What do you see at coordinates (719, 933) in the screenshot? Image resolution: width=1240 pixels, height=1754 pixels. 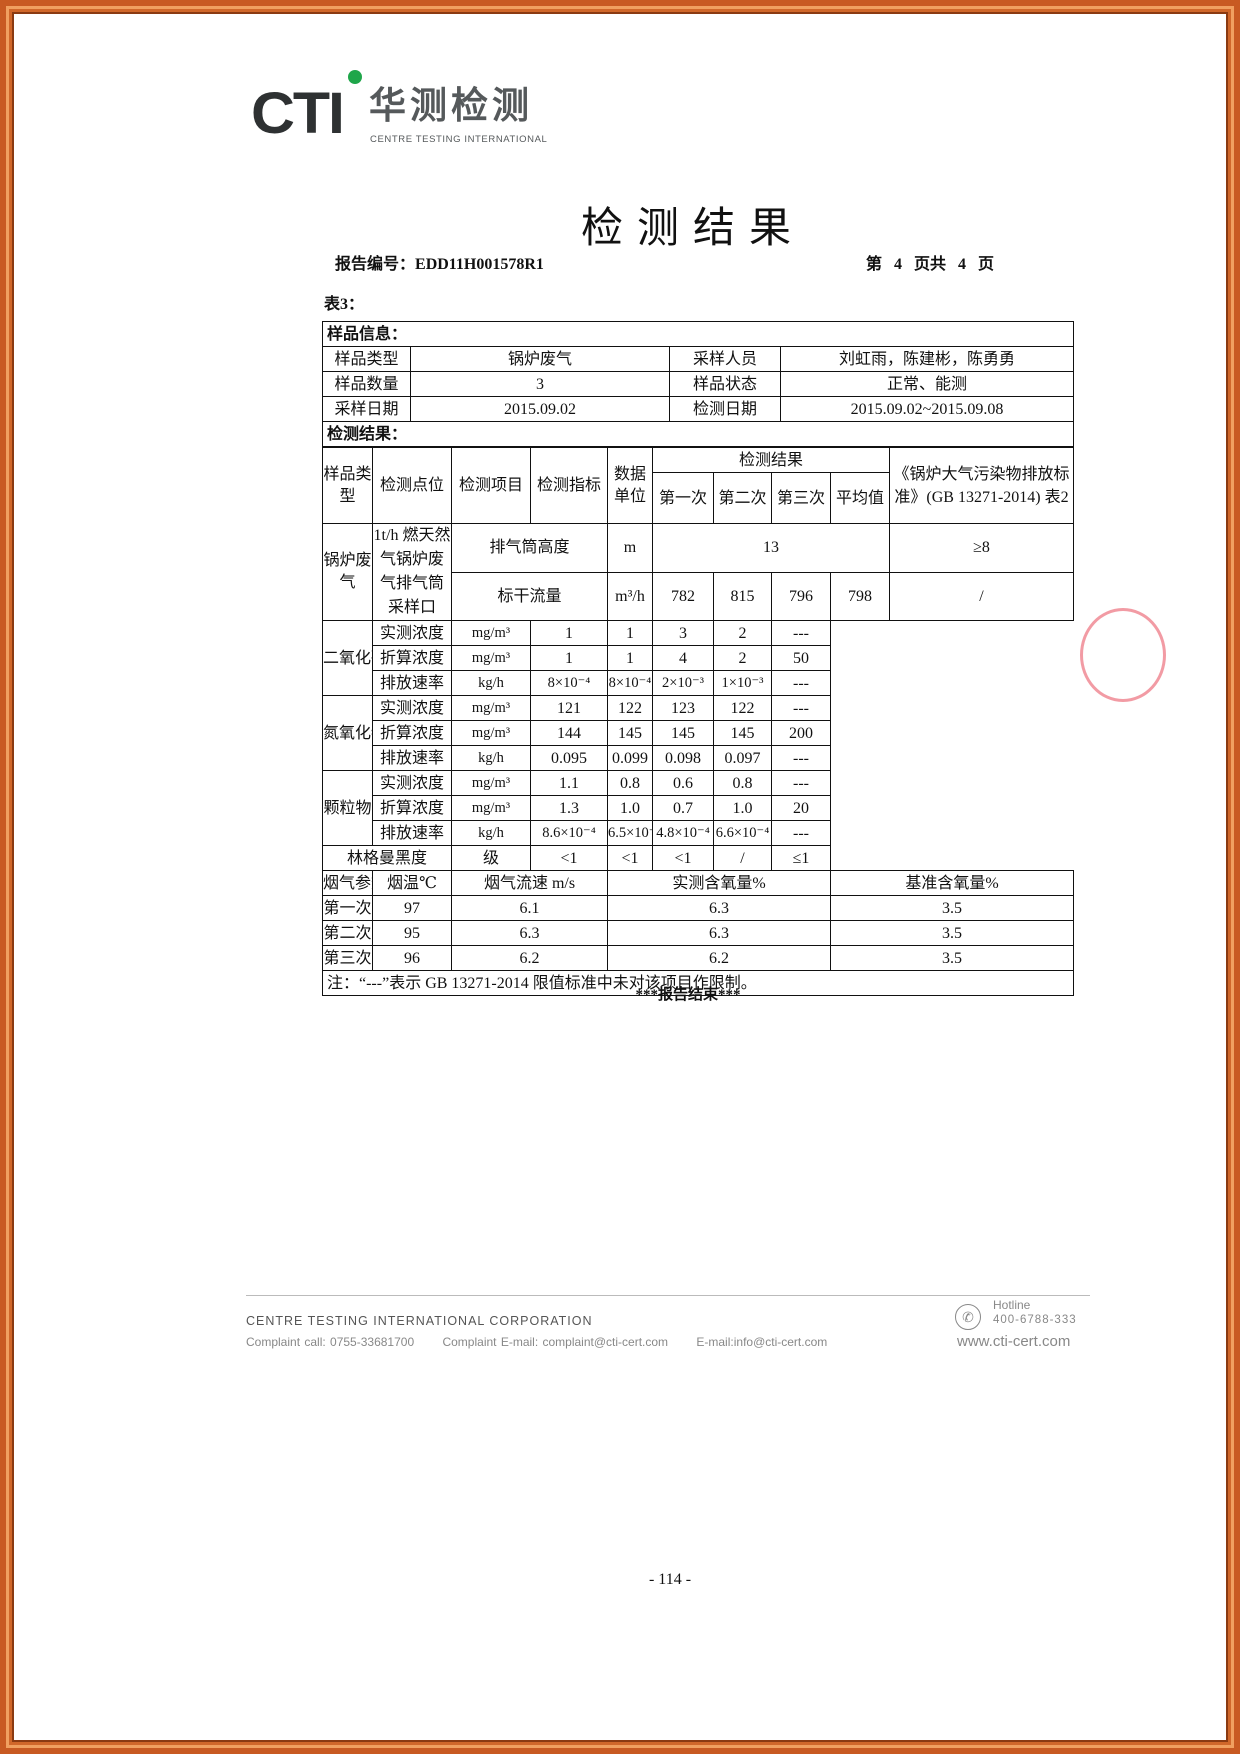 I see `measured-oxygen-cell: 6.3` at bounding box center [719, 933].